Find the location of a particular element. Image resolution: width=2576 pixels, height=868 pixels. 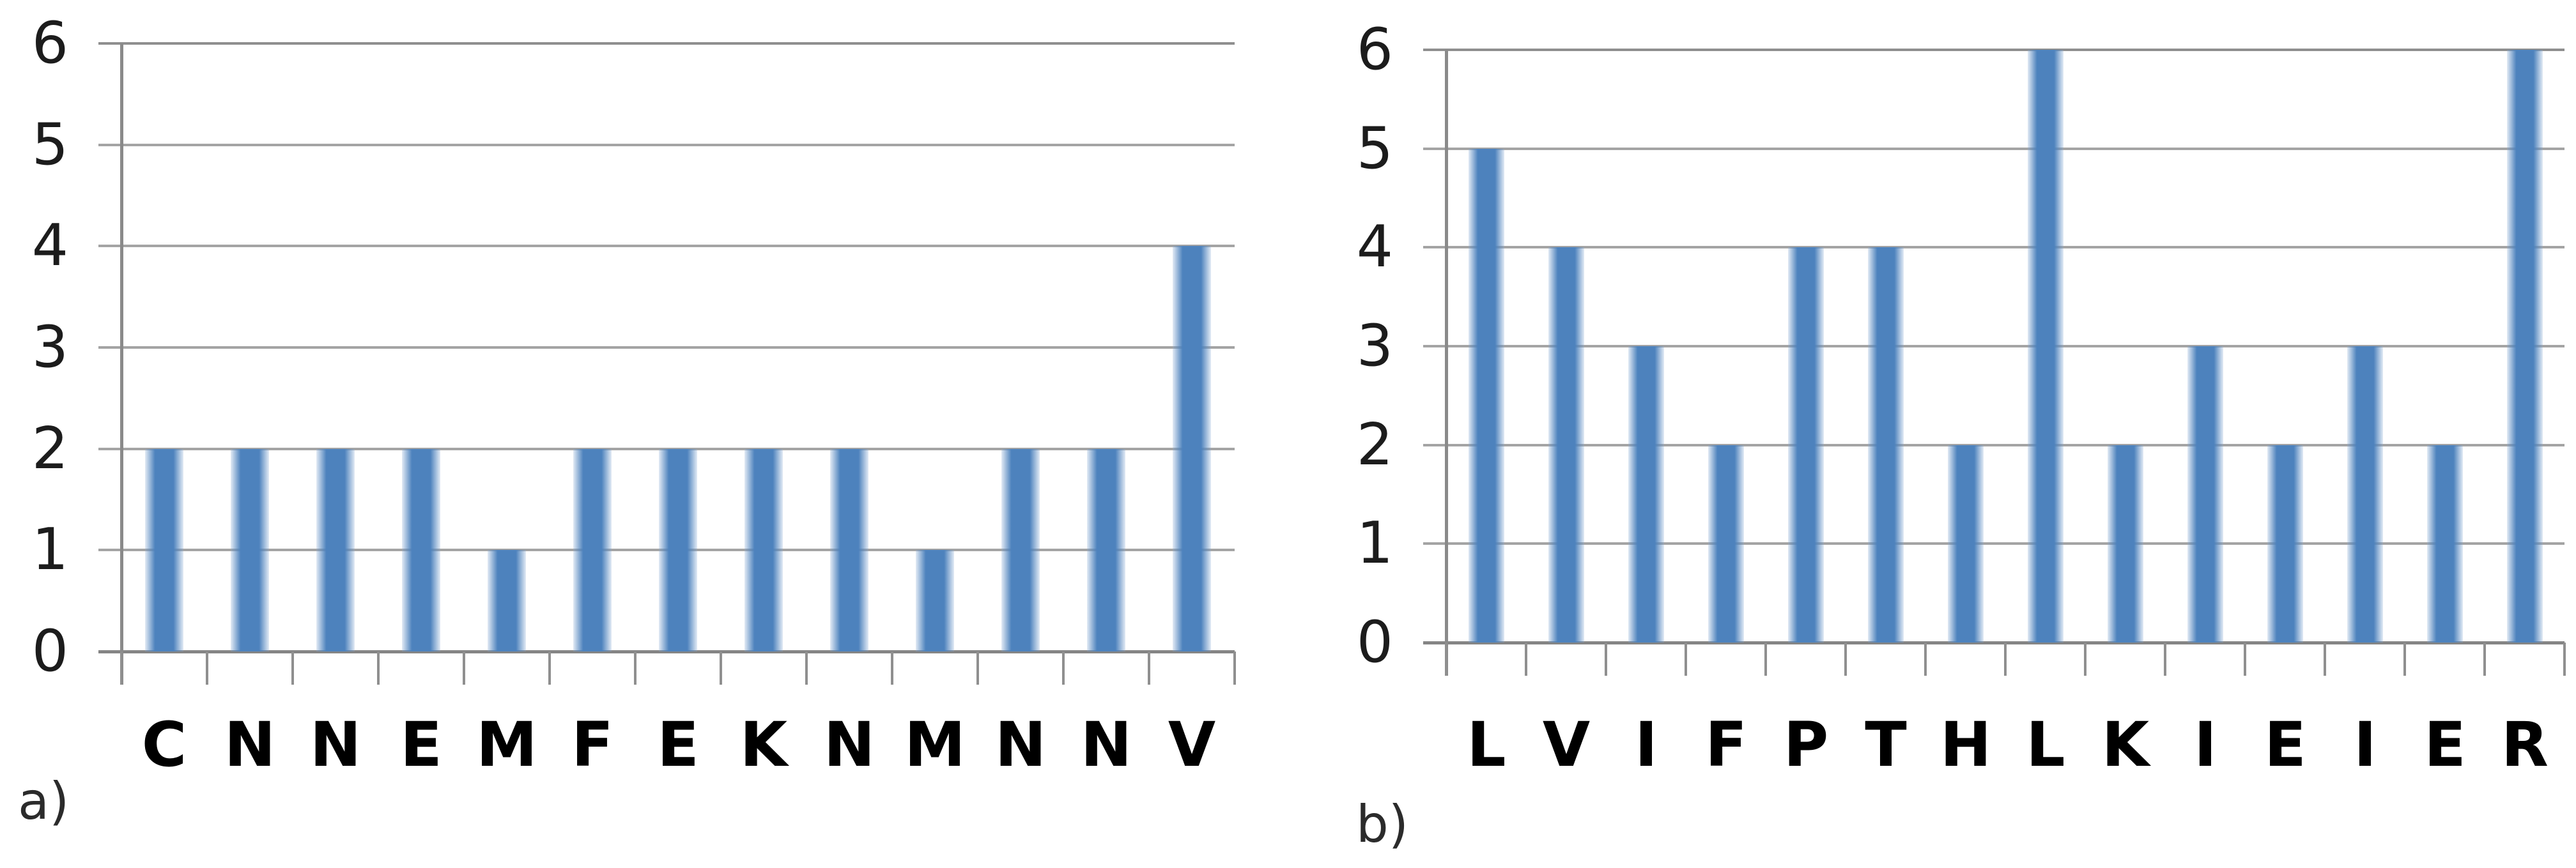

x-cat-label-C-1: C is located at coordinates (164, 744).